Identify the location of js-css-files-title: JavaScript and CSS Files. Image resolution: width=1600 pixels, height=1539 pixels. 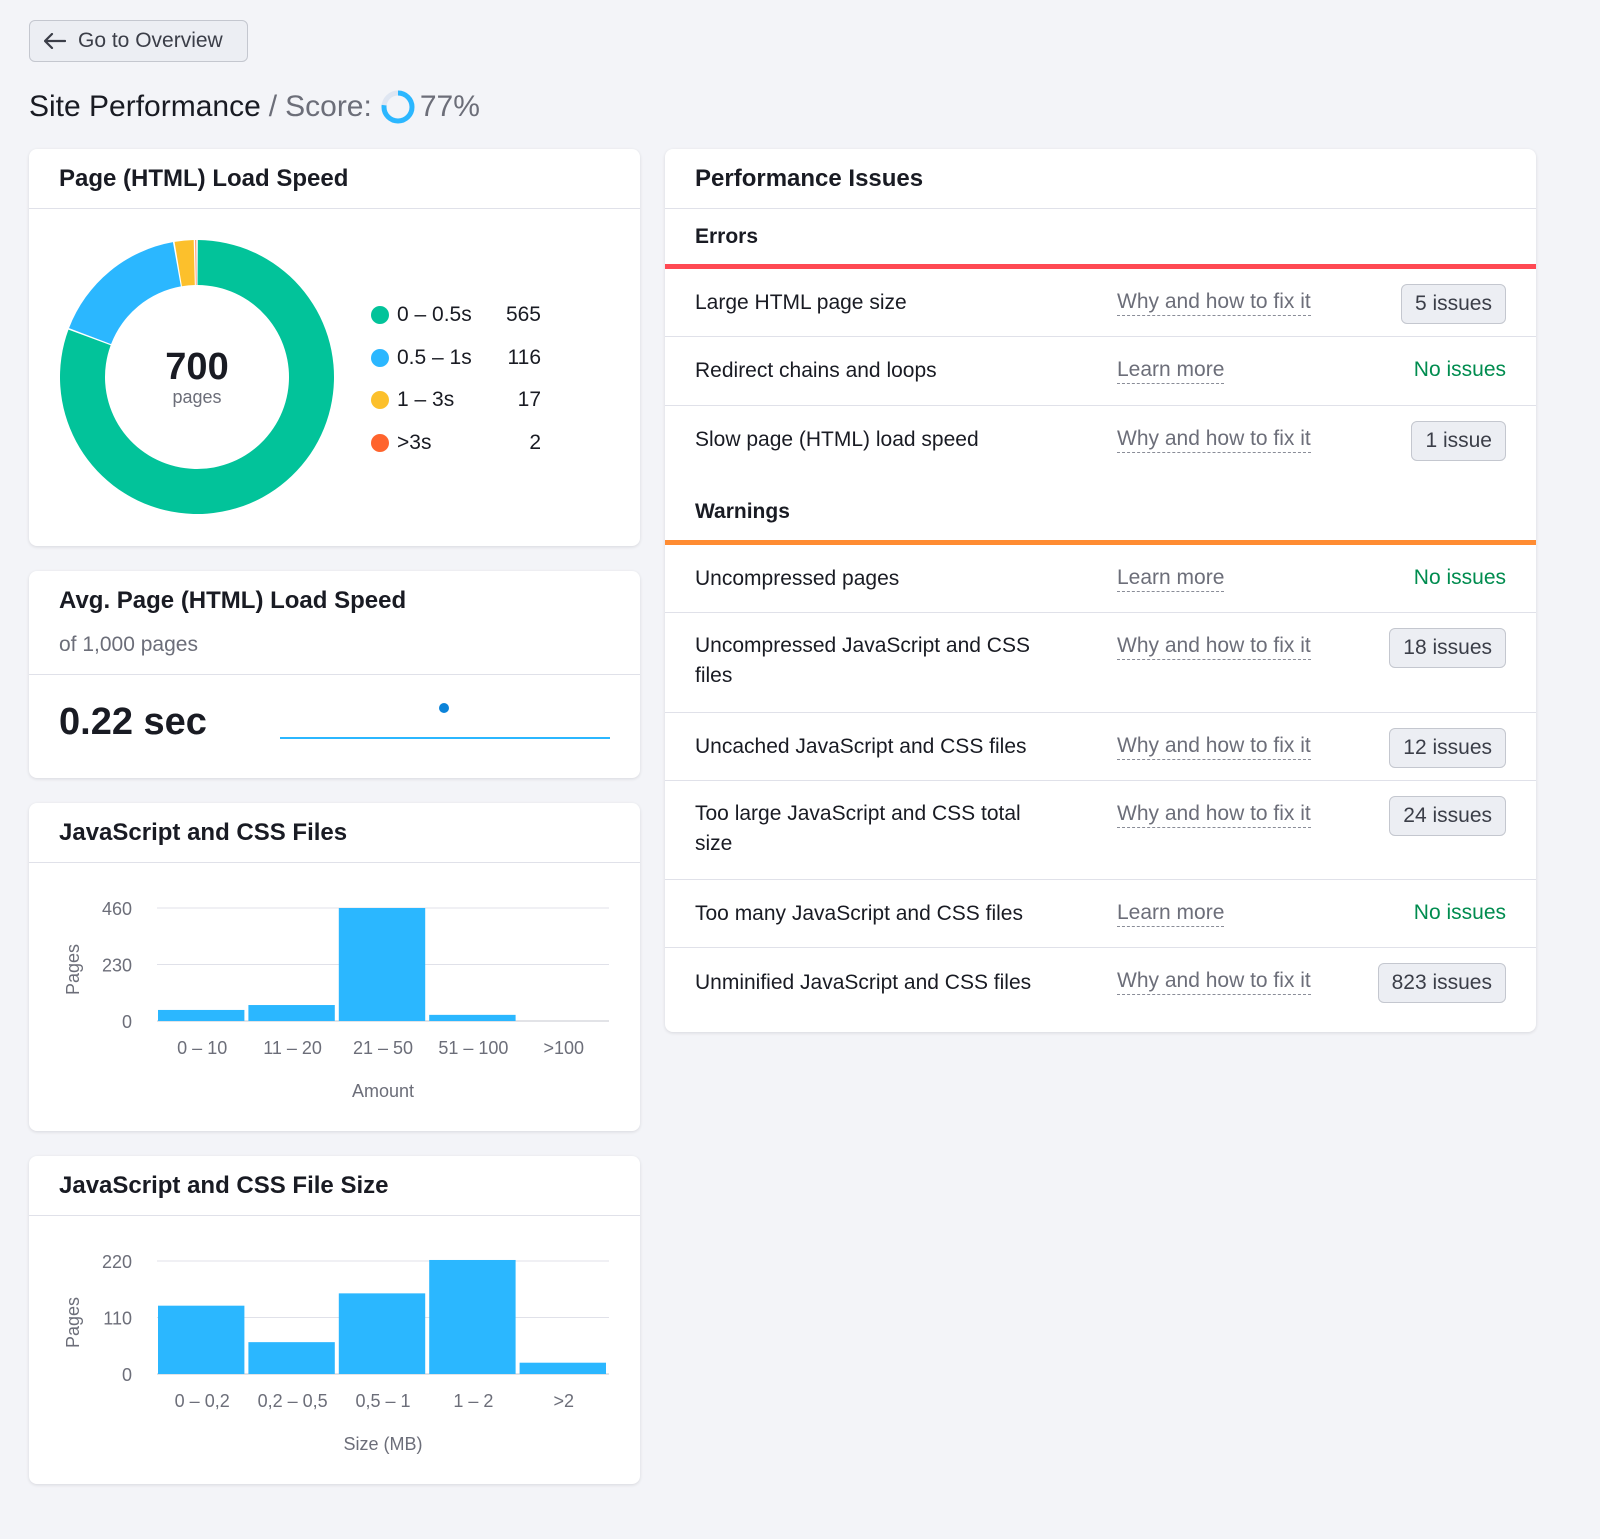
(334, 833).